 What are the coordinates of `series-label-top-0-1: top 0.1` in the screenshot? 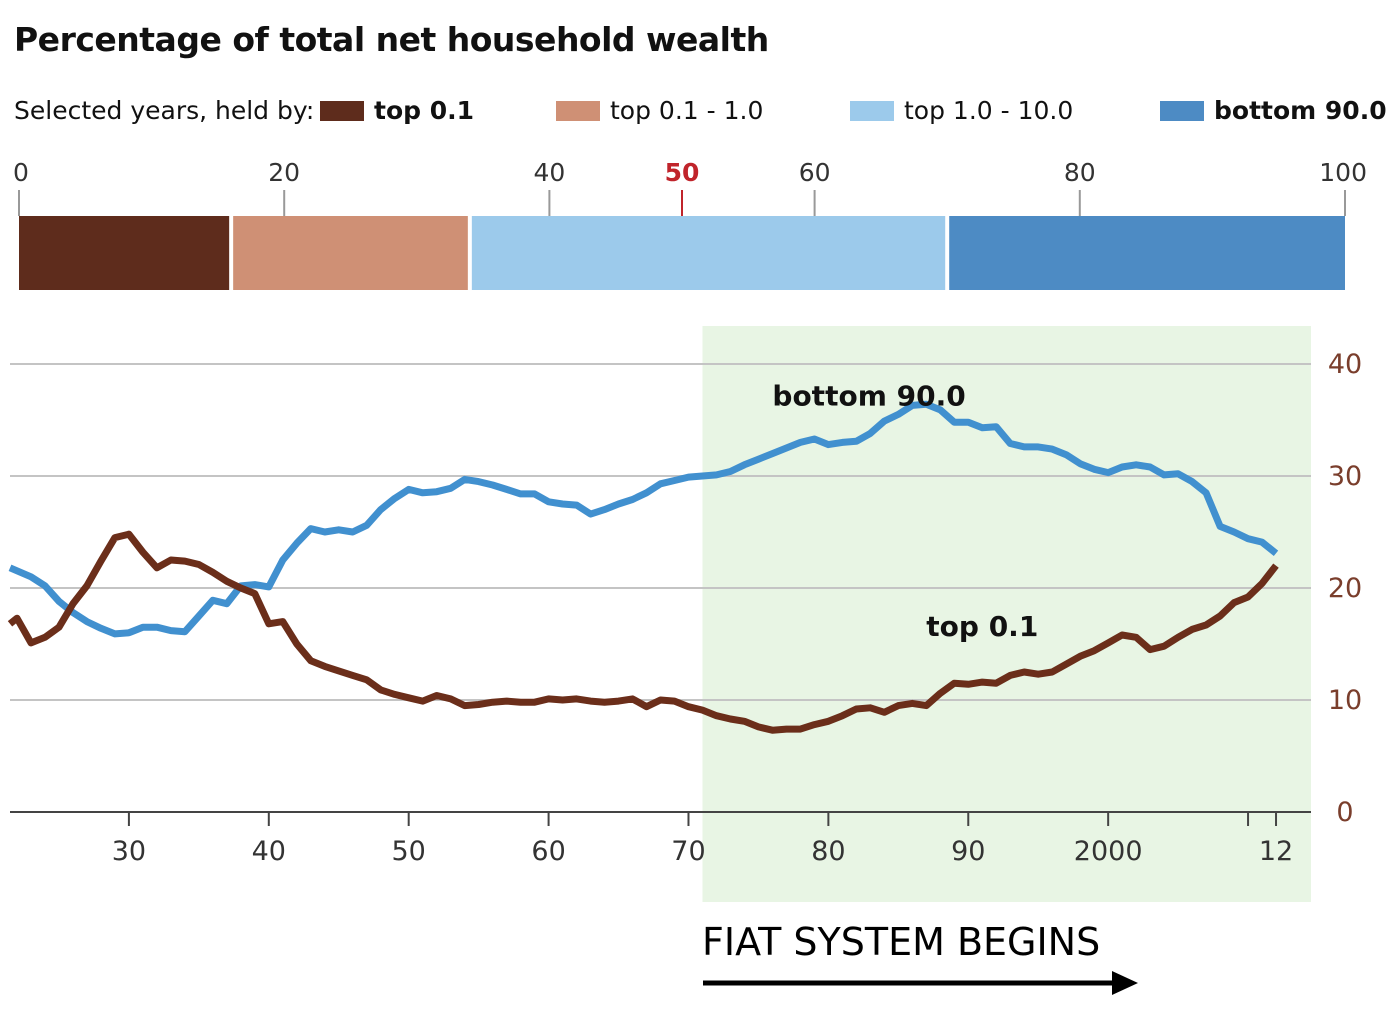 It's located at (982, 626).